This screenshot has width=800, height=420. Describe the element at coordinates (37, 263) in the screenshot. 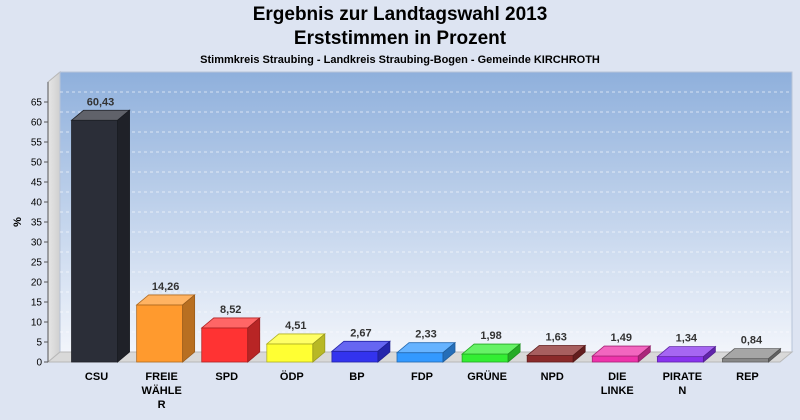

I see `y-tick-label: 25` at that location.